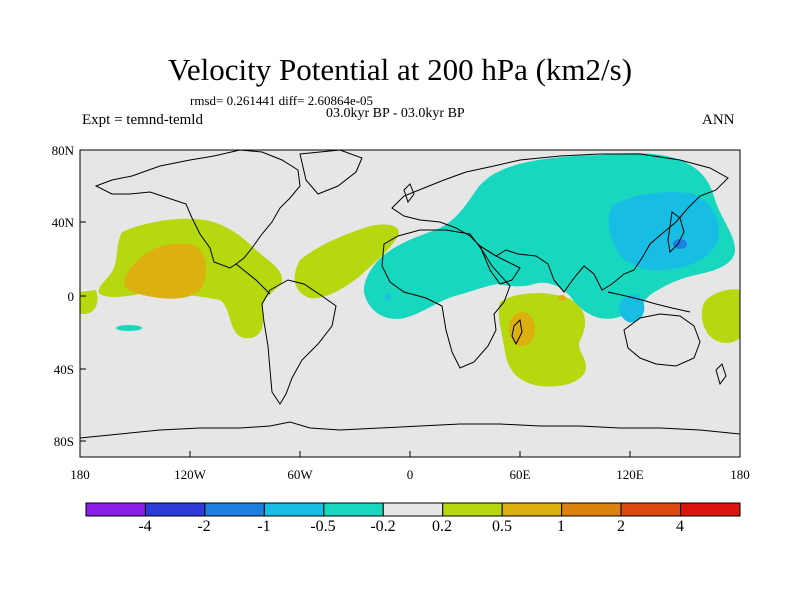  What do you see at coordinates (331, 172) in the screenshot?
I see `greenland-outline` at bounding box center [331, 172].